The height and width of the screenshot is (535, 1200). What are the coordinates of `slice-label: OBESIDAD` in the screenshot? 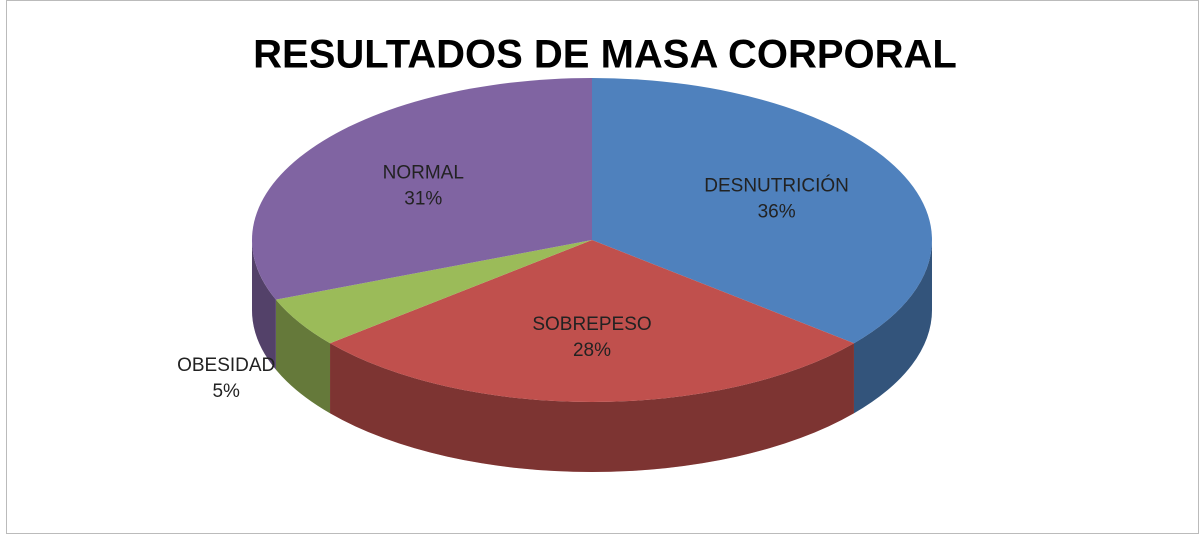 It's located at (226, 365).